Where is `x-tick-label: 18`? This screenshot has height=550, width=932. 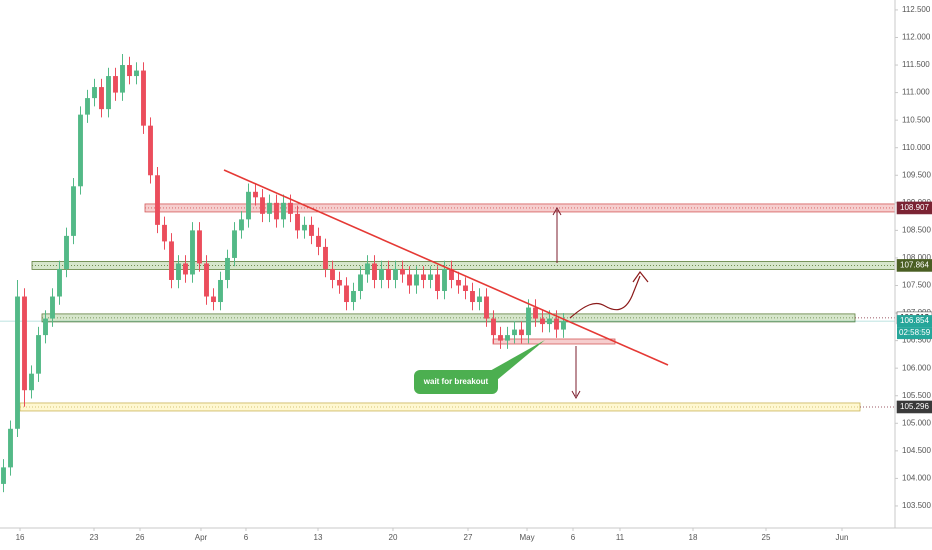 x-tick-label: 18 is located at coordinates (693, 537).